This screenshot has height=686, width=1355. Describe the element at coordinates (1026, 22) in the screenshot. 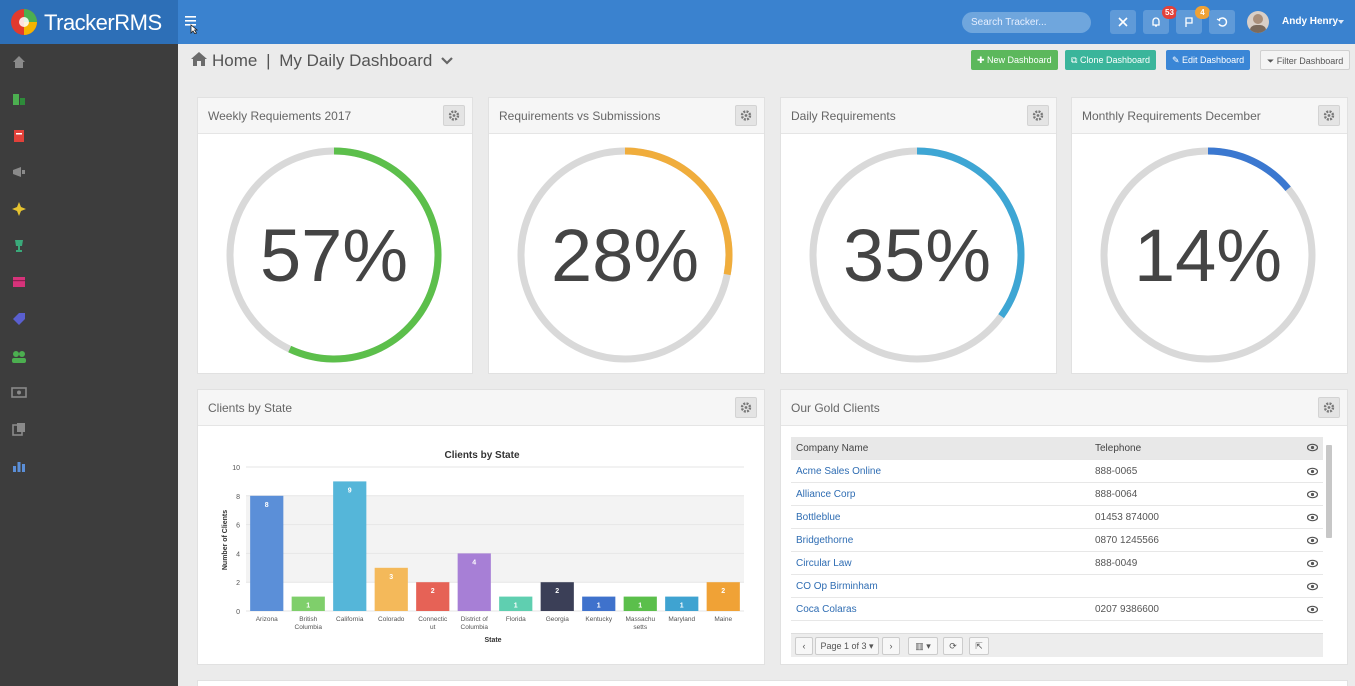

I see `search-input` at that location.